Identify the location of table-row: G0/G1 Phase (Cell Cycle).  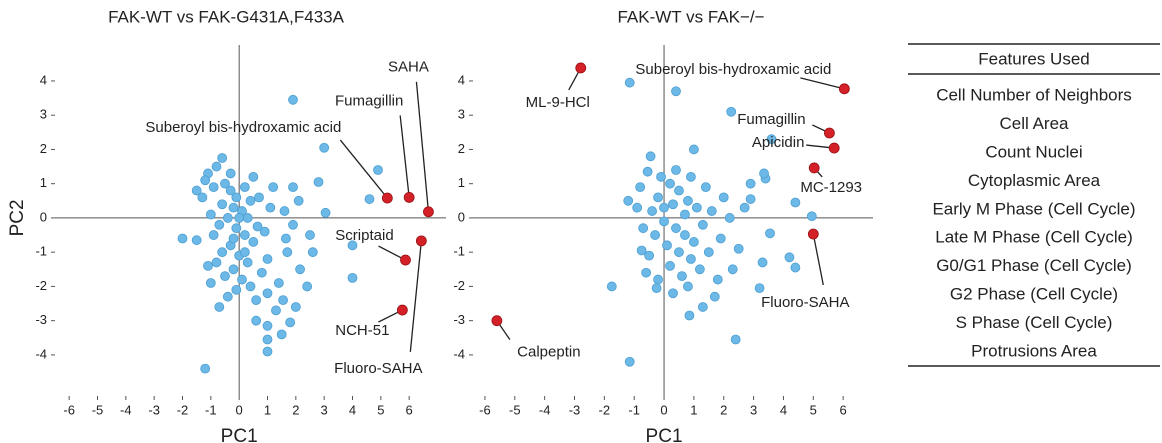
(1034, 265).